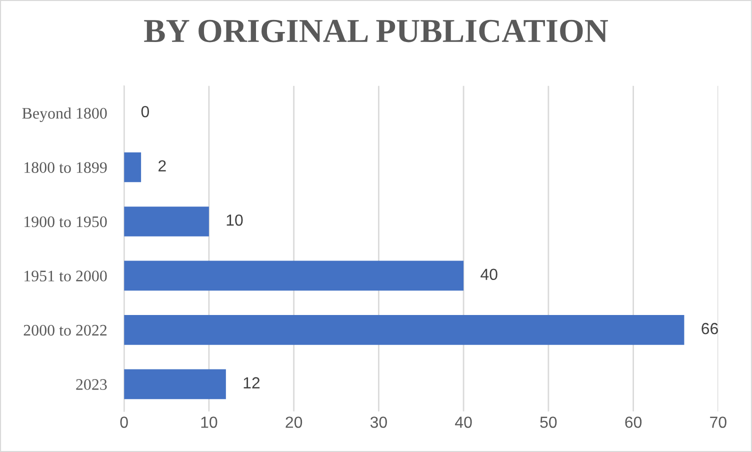 Image resolution: width=752 pixels, height=452 pixels. Describe the element at coordinates (633, 422) in the screenshot. I see `x-tick-label: 60` at that location.